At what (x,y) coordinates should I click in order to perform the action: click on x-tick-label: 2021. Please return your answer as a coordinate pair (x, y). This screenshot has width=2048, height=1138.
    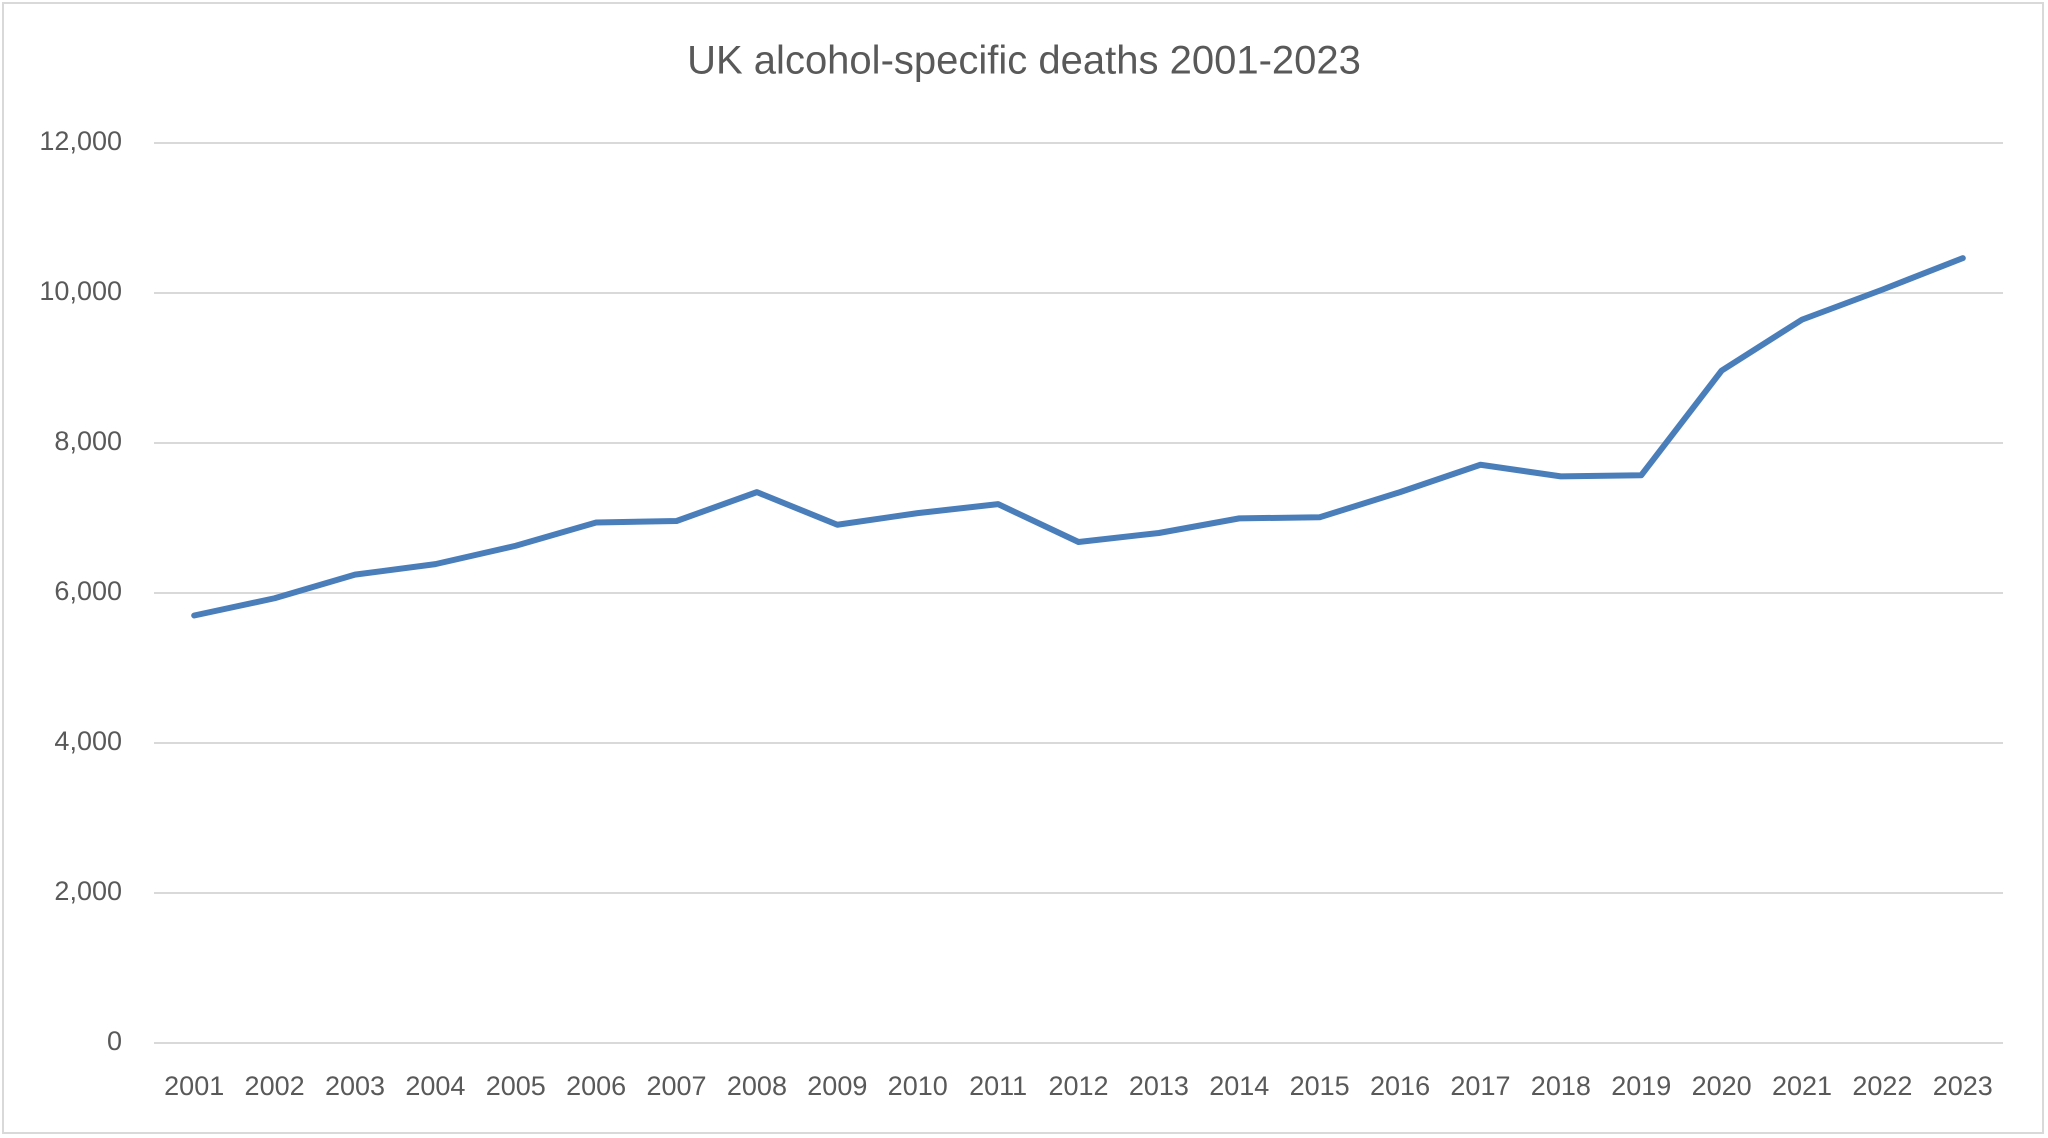
    Looking at the image, I should click on (1802, 1086).